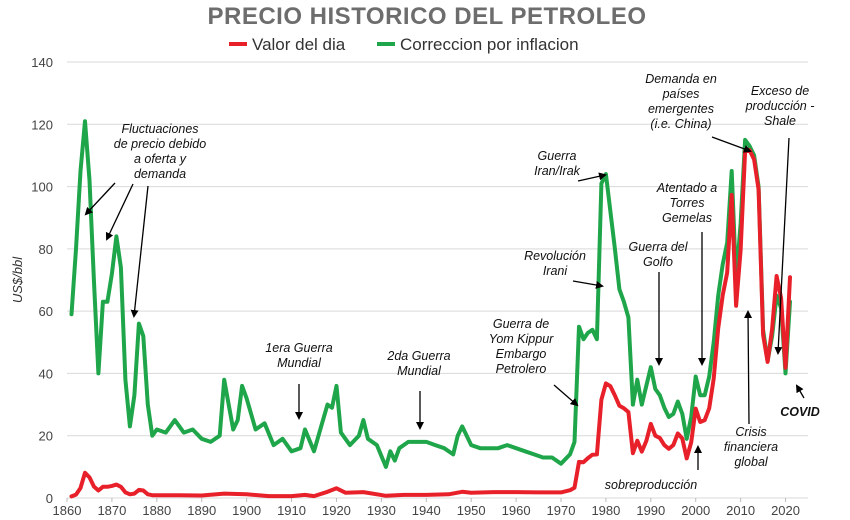  Describe the element at coordinates (695, 510) in the screenshot. I see `x-tick-label: 2000` at that location.